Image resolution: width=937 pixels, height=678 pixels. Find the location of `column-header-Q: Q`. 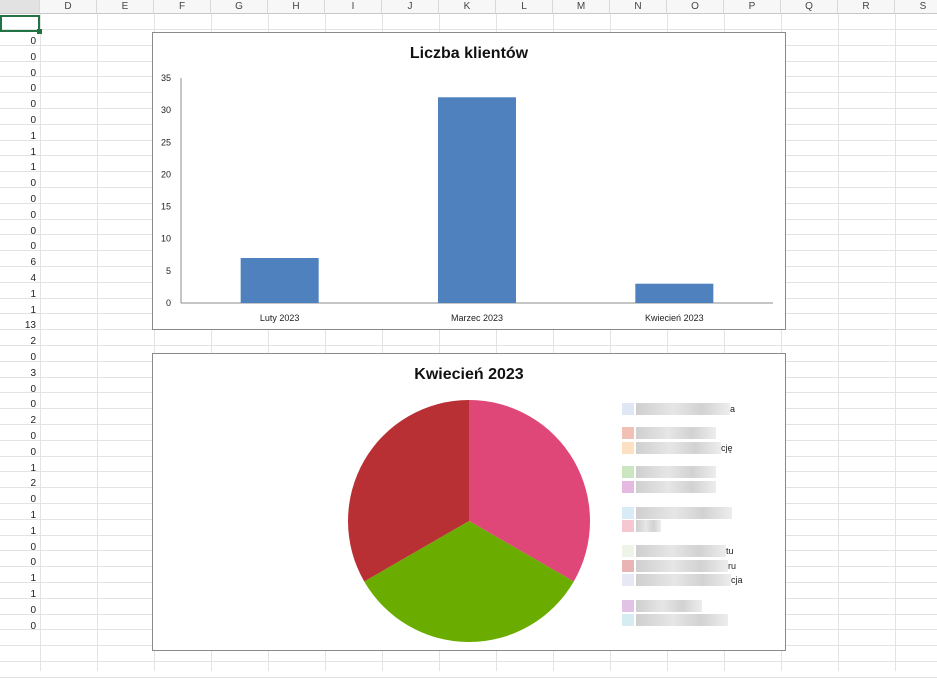

column-header-Q: Q is located at coordinates (809, 7).